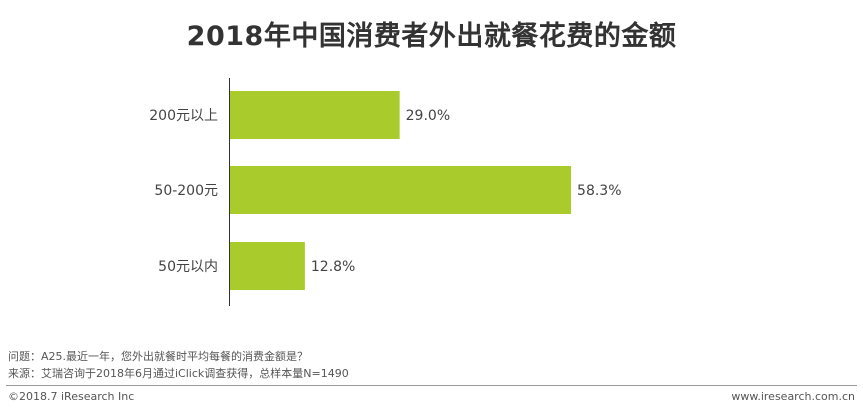 The width and height of the screenshot is (863, 411). What do you see at coordinates (431, 385) in the screenshot?
I see `footer-divider` at bounding box center [431, 385].